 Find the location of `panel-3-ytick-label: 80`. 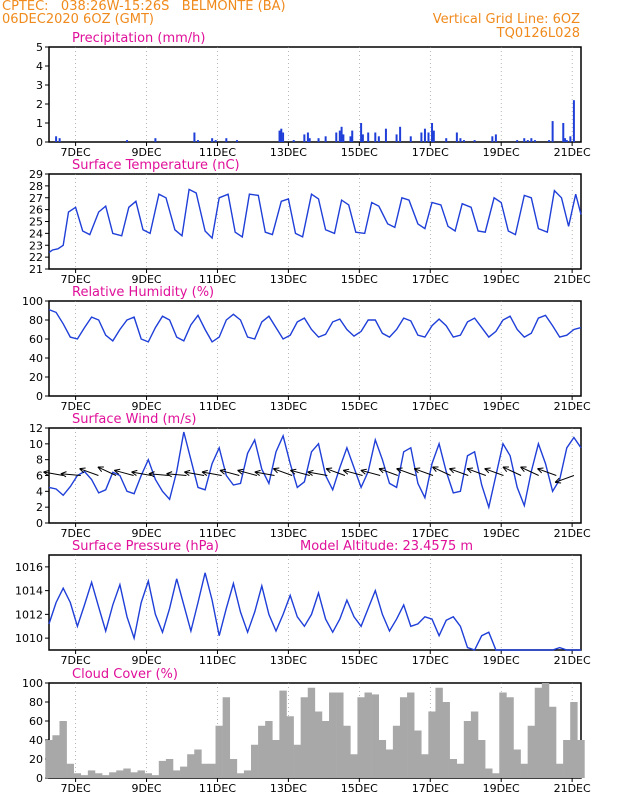

panel-3-ytick-label: 80 is located at coordinates (36, 320).